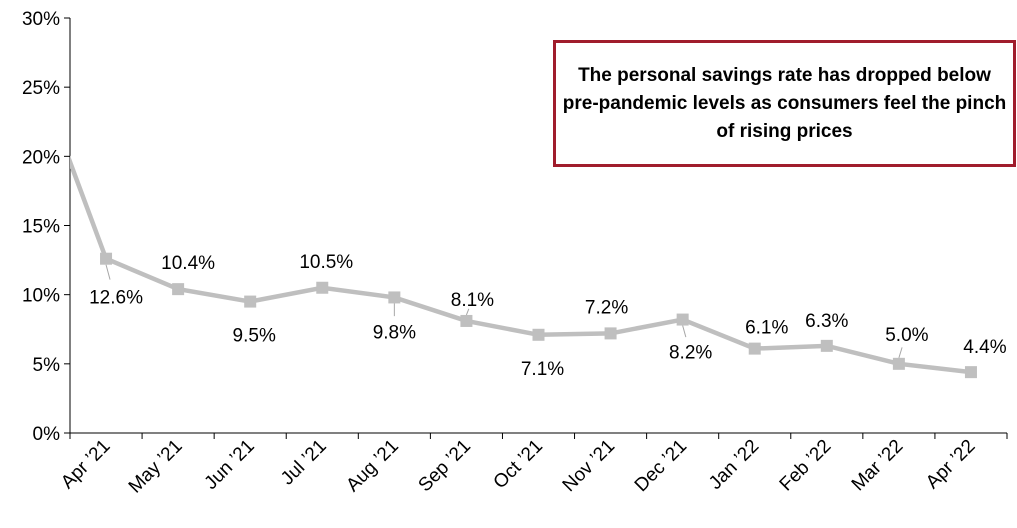 The image size is (1017, 528). Describe the element at coordinates (230, 465) in the screenshot. I see `x-tick-label: Jun ’21` at that location.